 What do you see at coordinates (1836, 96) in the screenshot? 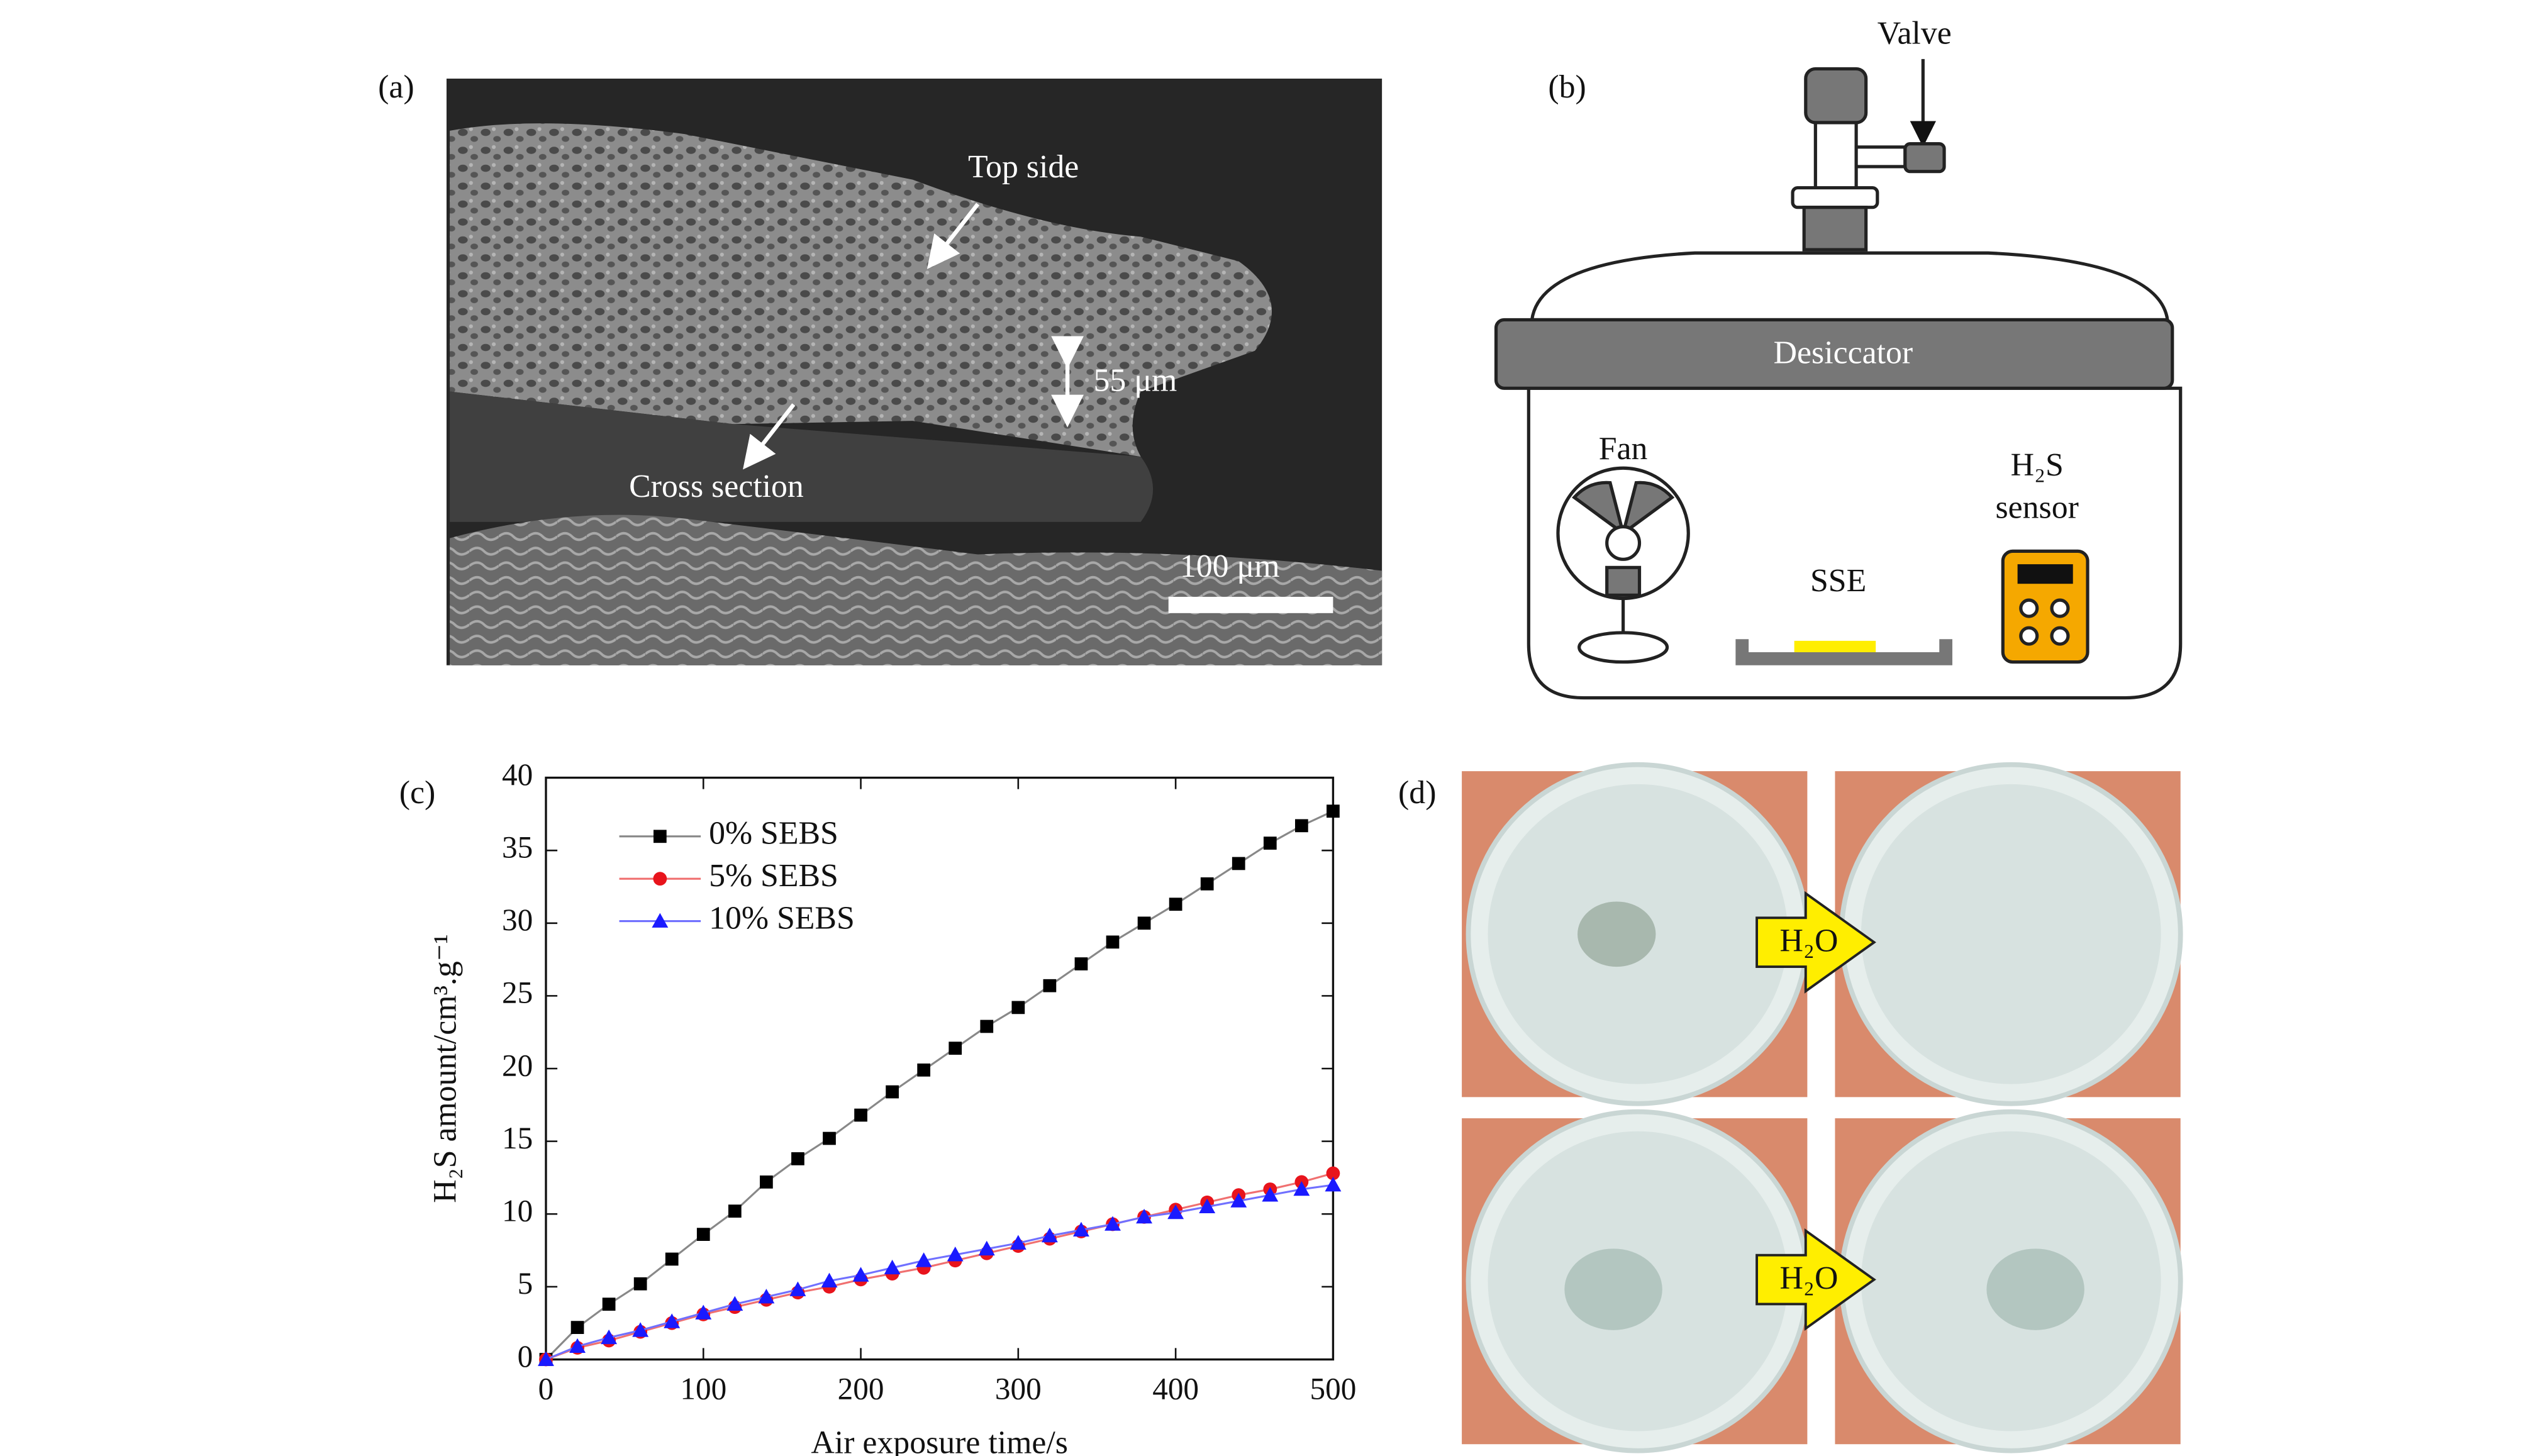
I see `valve-knob` at bounding box center [1836, 96].